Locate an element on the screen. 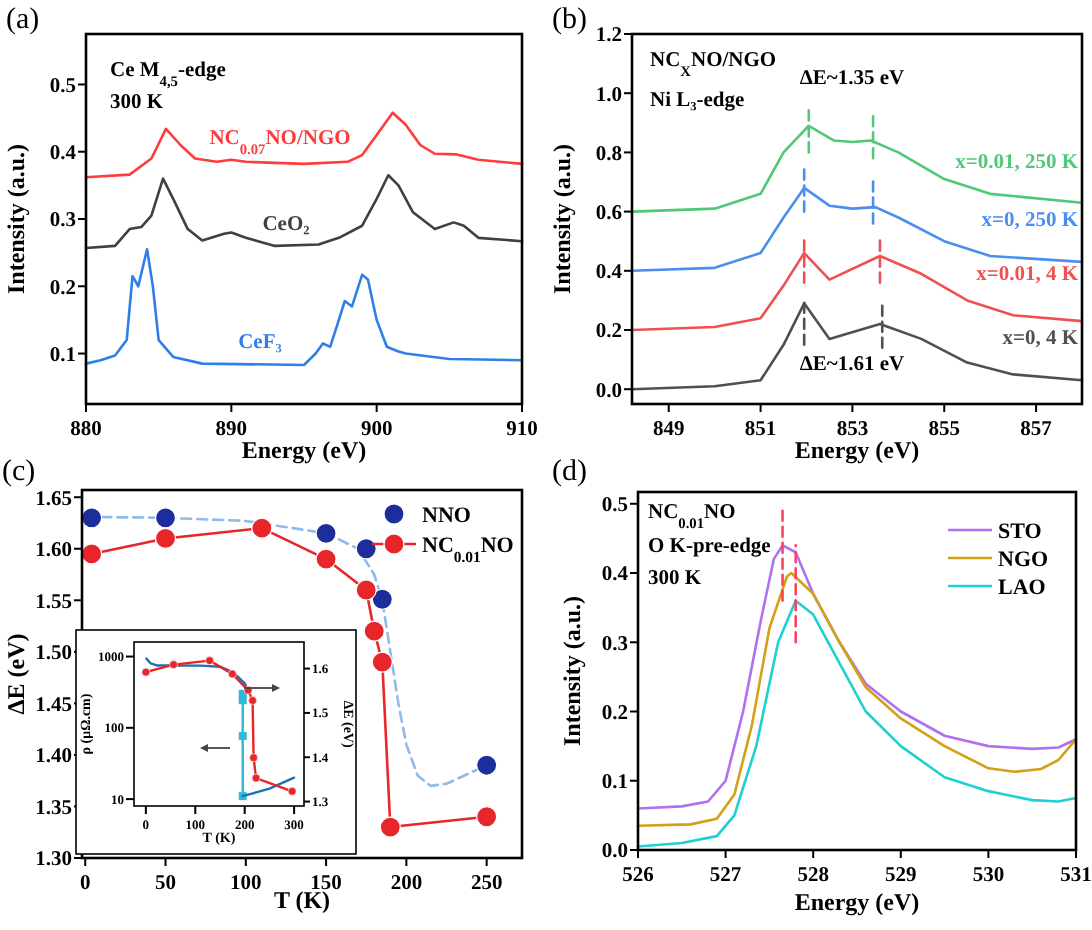  y-tick-label: 1.45 is located at coordinates (53, 705).